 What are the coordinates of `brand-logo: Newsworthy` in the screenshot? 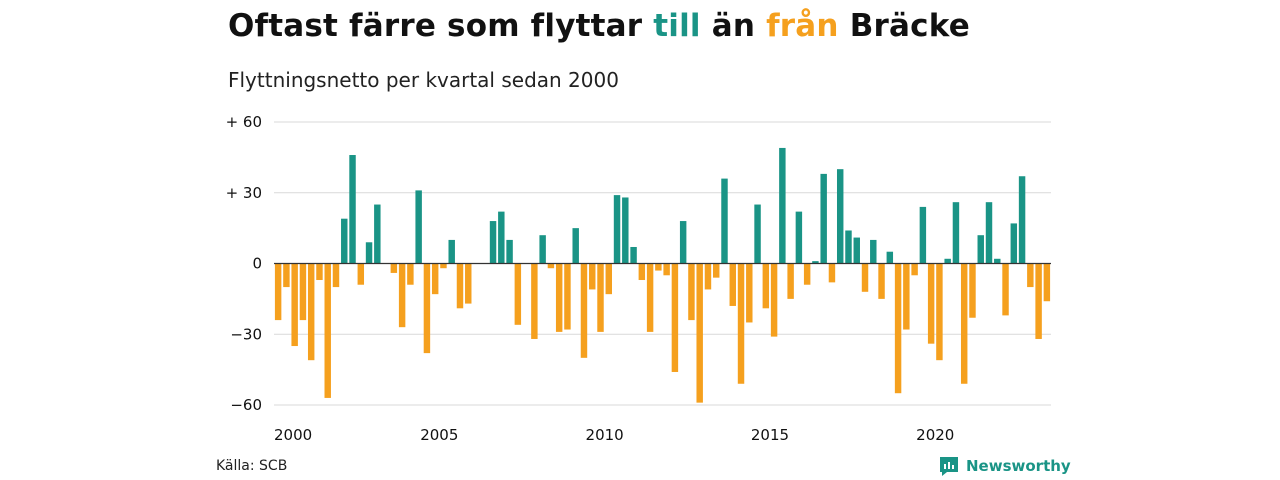 It's located at (1004, 466).